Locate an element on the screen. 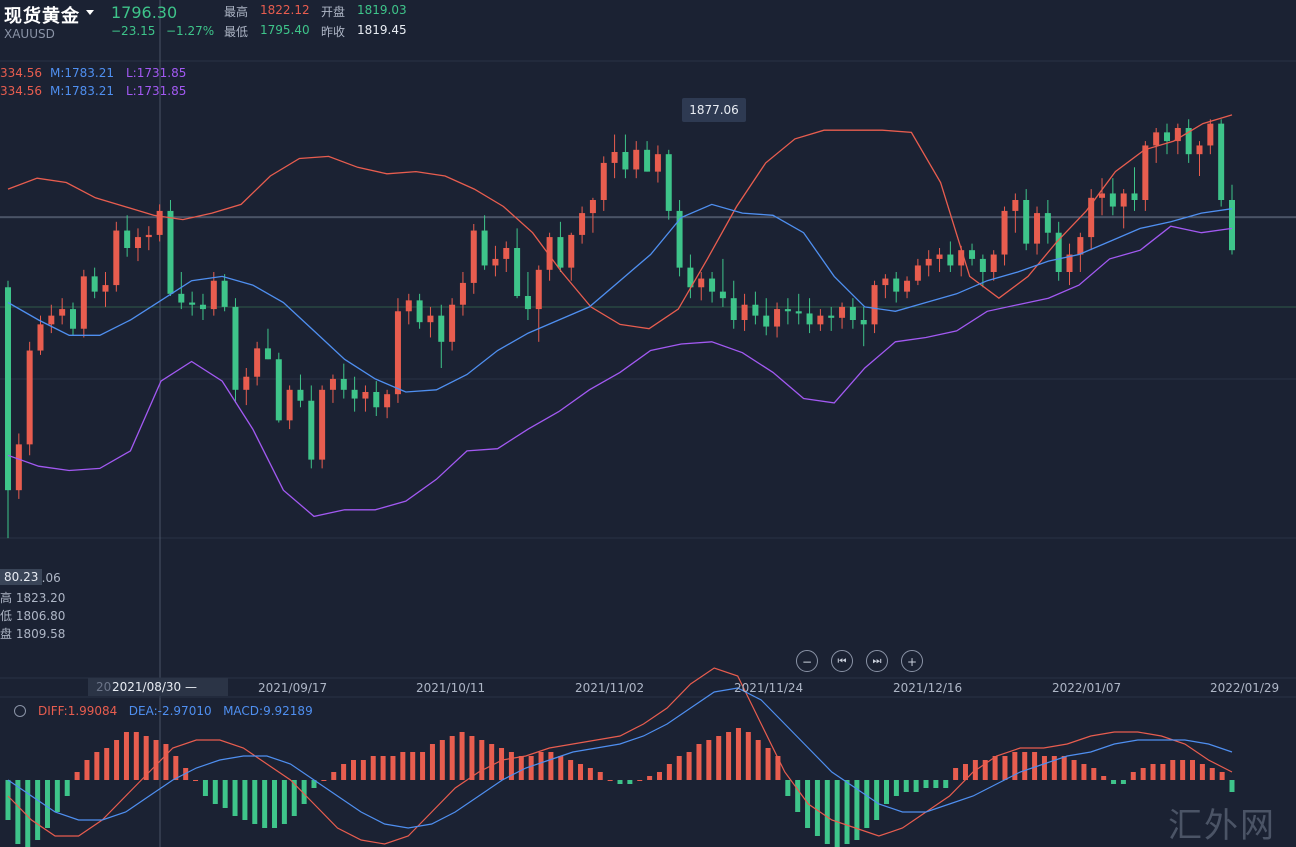  ohlc-low: 低 1806.80 is located at coordinates (33, 616).